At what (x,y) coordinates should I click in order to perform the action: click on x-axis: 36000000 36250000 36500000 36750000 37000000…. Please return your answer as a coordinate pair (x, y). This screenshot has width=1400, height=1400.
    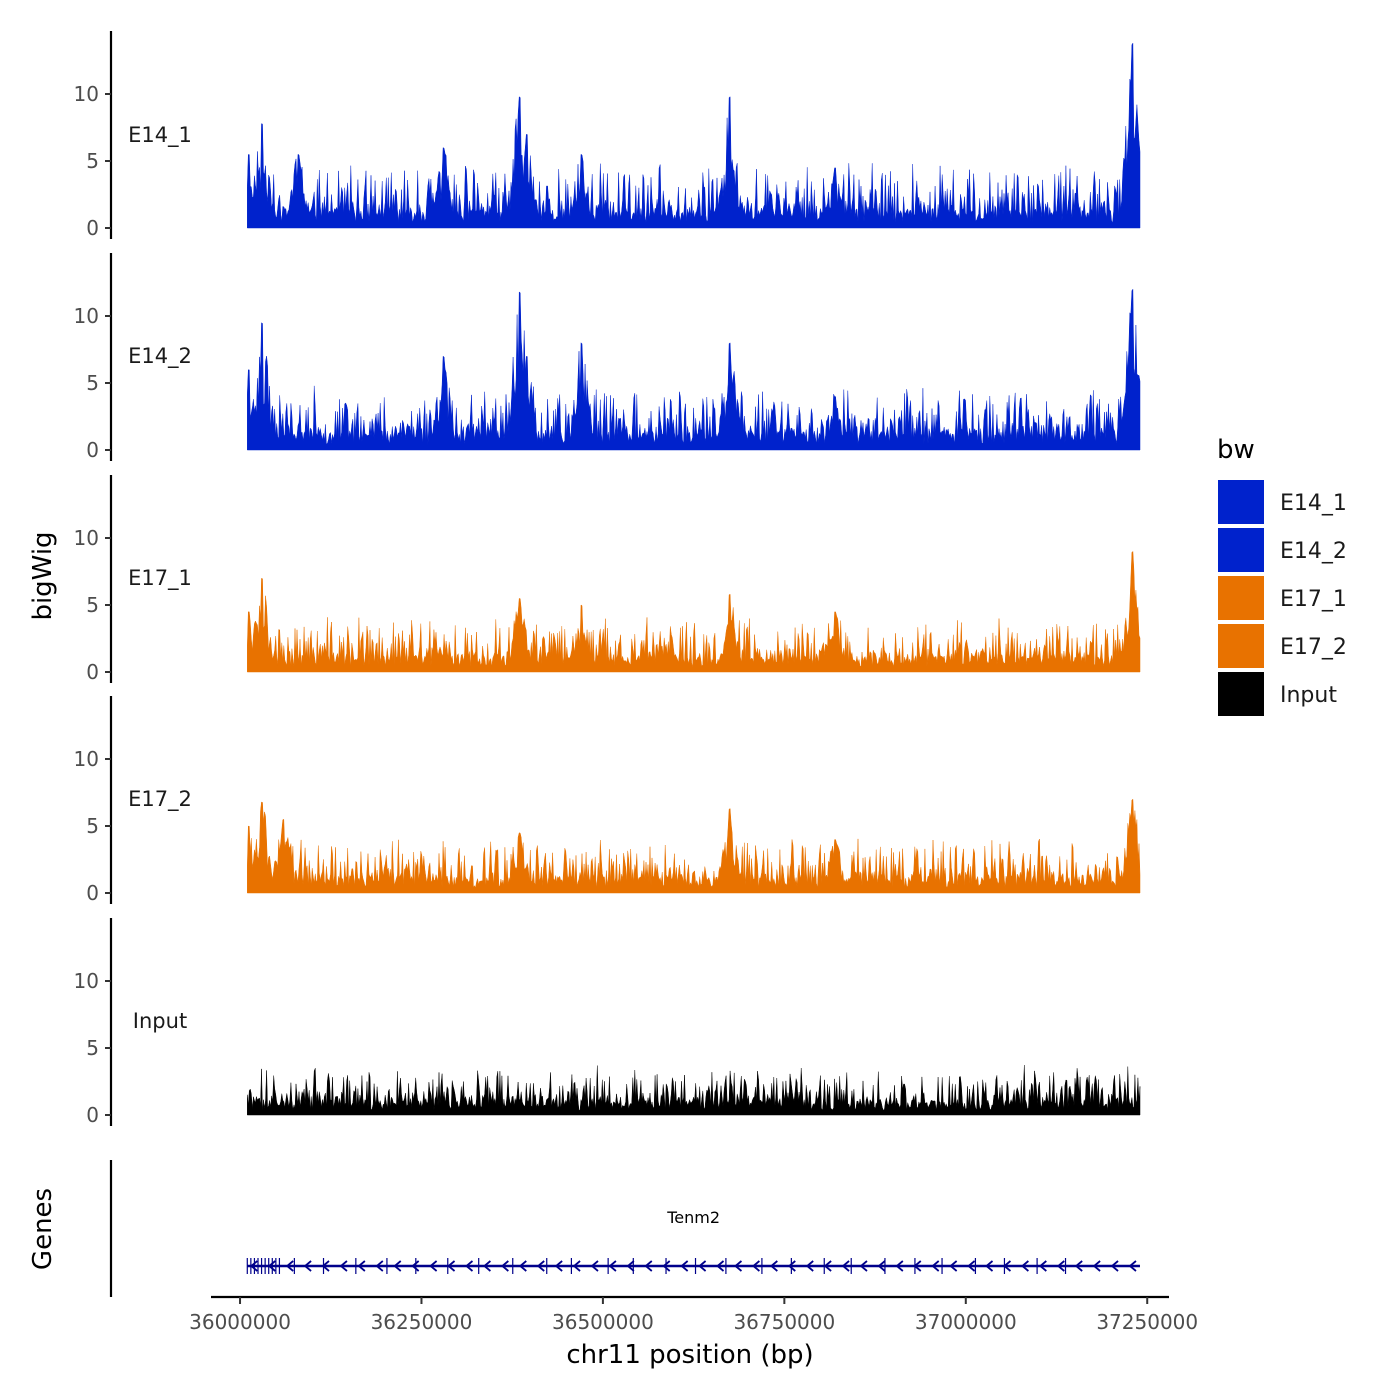
    Looking at the image, I should click on (693, 1314).